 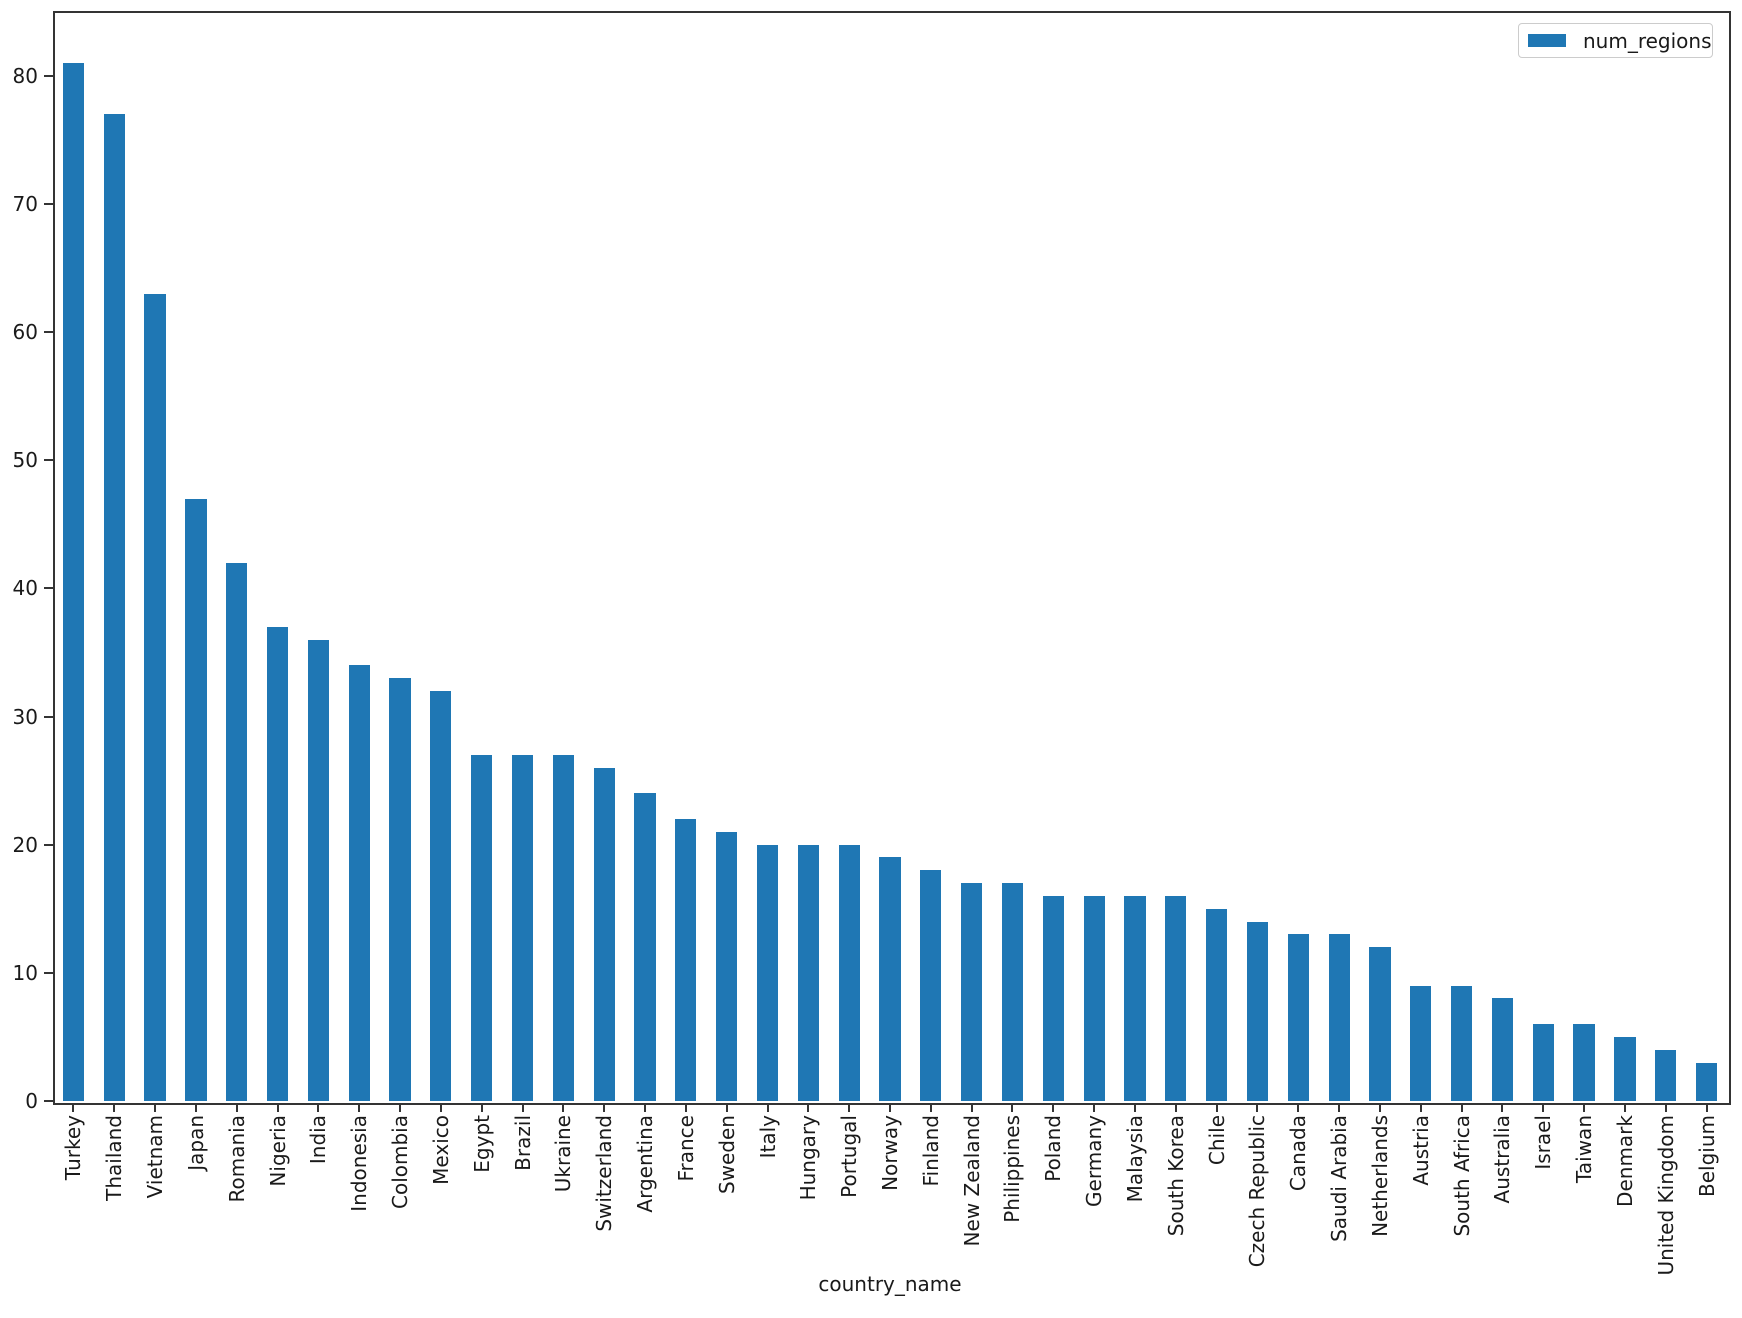 I want to click on x-tick-label: Finland, so click(x=930, y=1151).